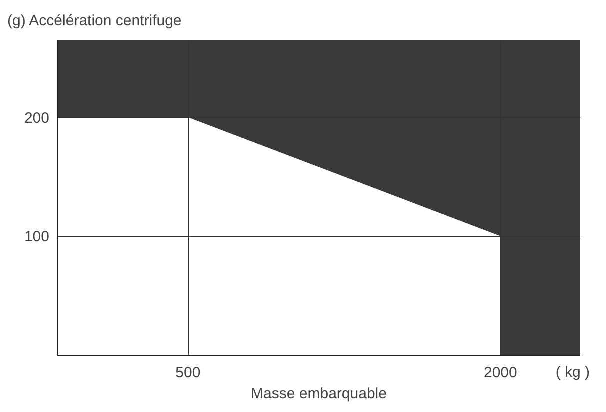 The width and height of the screenshot is (606, 412). Describe the element at coordinates (188, 373) in the screenshot. I see `x-tick-label: 500` at that location.